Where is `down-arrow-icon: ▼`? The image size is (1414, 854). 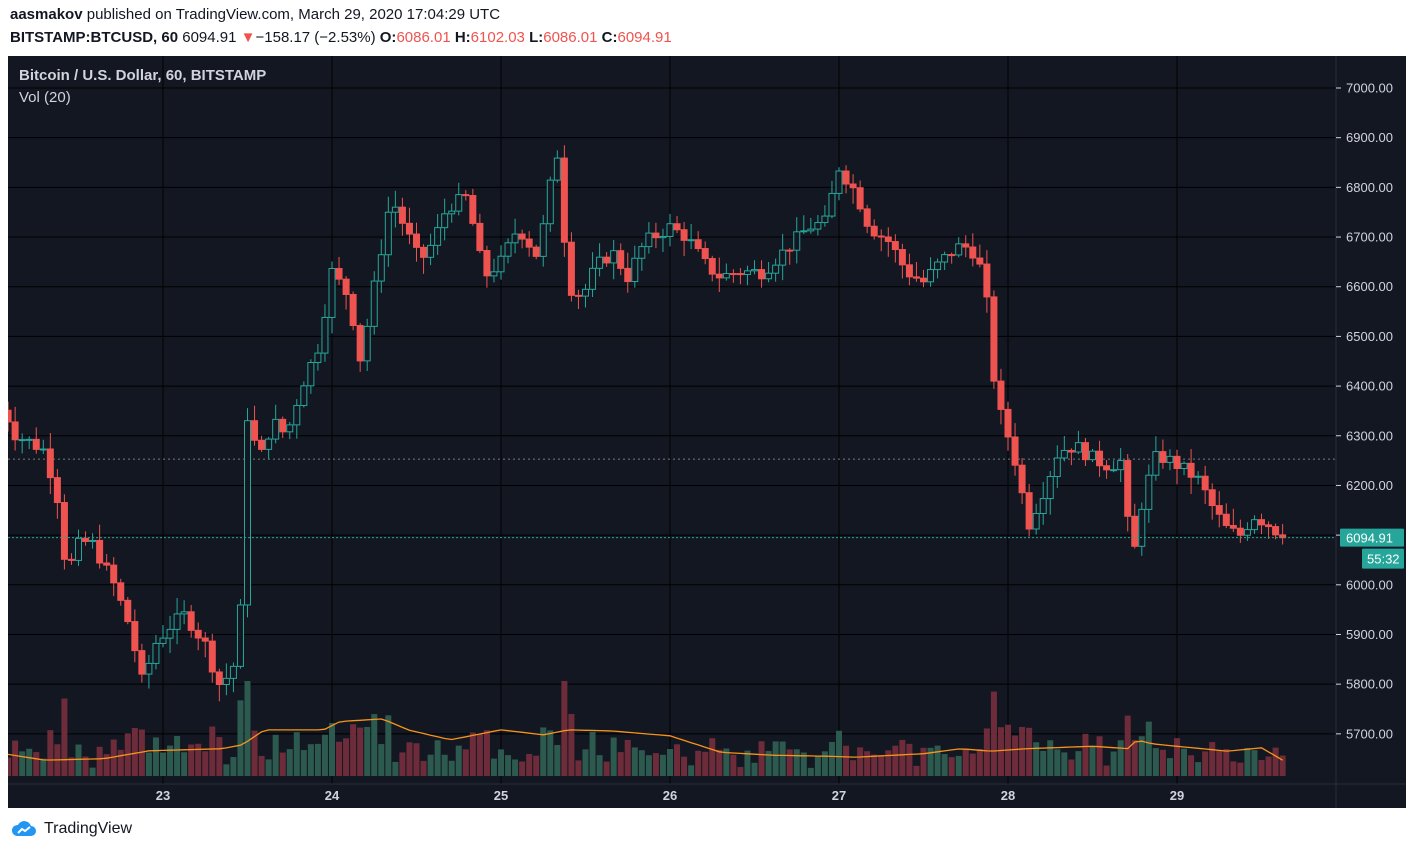
down-arrow-icon: ▼ is located at coordinates (248, 37).